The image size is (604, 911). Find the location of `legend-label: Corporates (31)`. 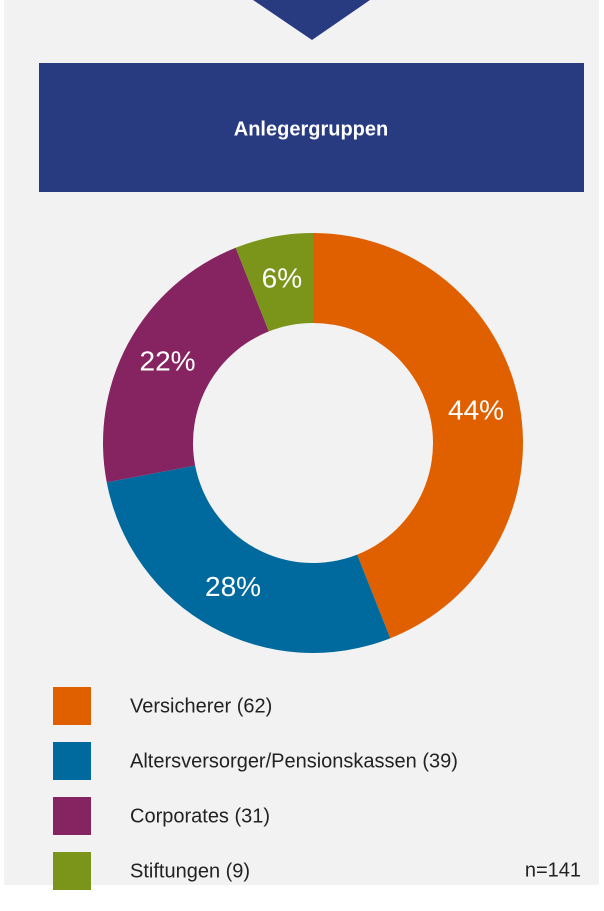

legend-label: Corporates (31) is located at coordinates (200, 816).